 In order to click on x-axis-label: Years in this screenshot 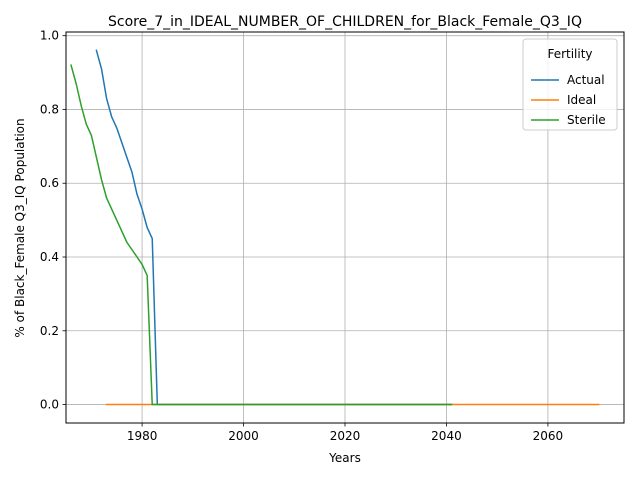, I will do `click(344, 458)`.